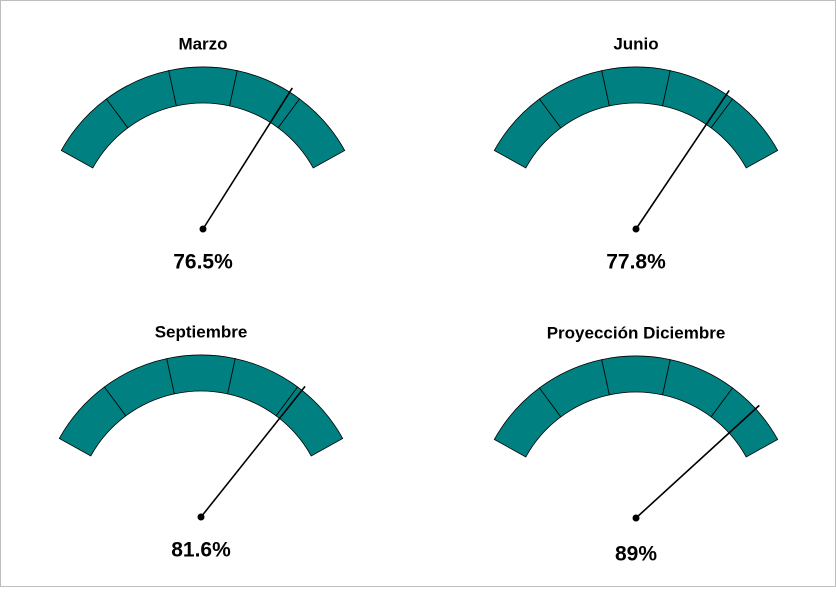 The width and height of the screenshot is (836, 592). I want to click on gauge-title: Marzo, so click(202, 43).